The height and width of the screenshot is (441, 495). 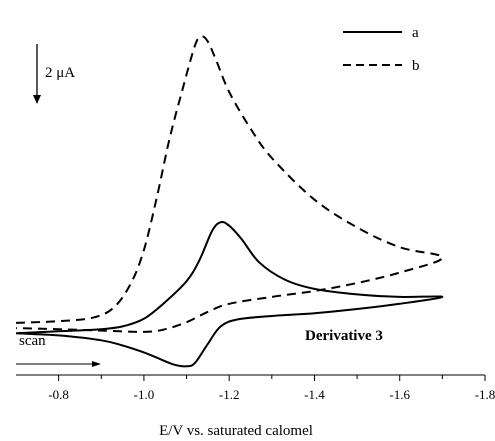 What do you see at coordinates (58, 394) in the screenshot?
I see `x-tick-label: -0.8` at bounding box center [58, 394].